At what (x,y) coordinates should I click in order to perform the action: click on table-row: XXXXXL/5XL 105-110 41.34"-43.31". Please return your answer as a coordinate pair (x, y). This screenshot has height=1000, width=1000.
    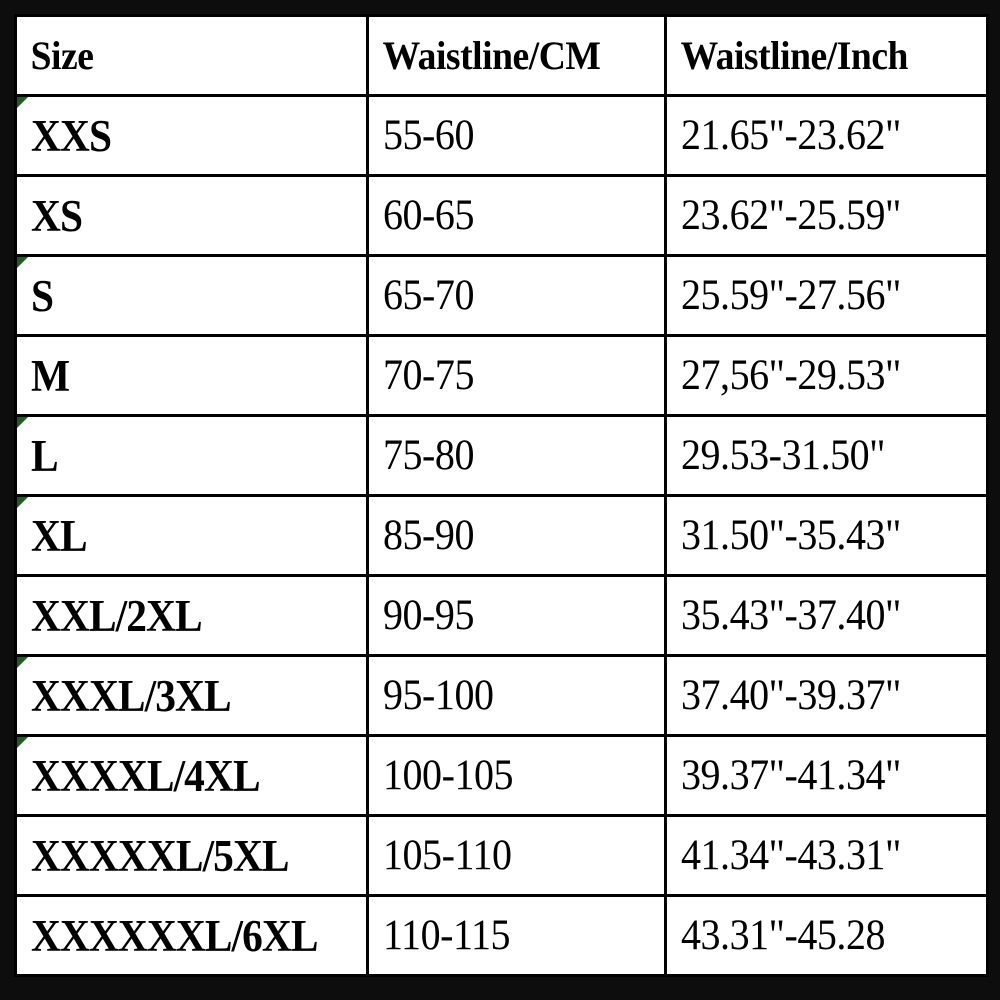
    Looking at the image, I should click on (501, 856).